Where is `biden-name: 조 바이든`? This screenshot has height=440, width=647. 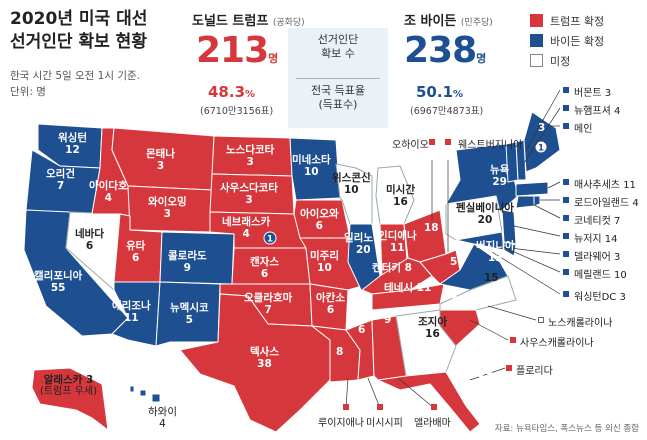
biden-name: 조 바이든 is located at coordinates (430, 21).